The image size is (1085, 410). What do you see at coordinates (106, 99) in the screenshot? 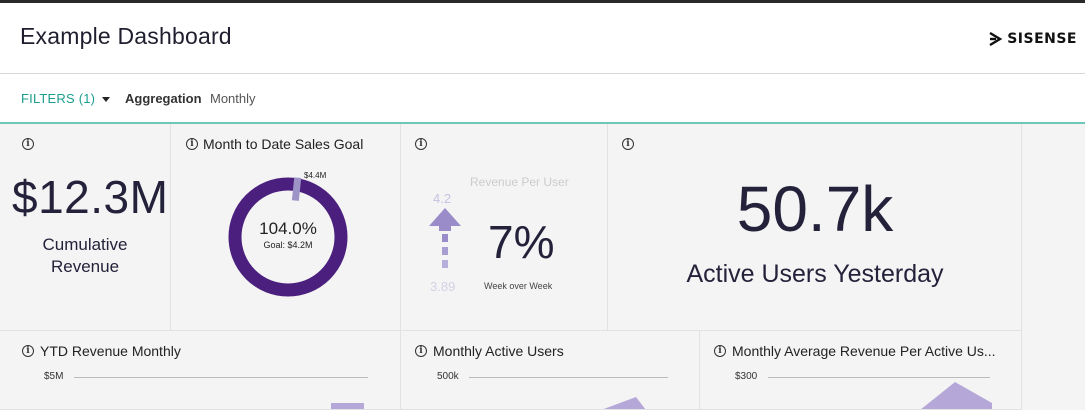
I see `chevron-down-icon` at bounding box center [106, 99].